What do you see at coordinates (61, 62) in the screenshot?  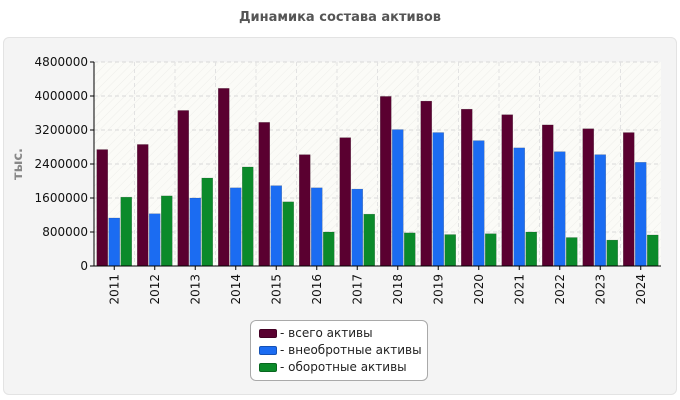 I see `y-tick-label: 4800000` at bounding box center [61, 62].